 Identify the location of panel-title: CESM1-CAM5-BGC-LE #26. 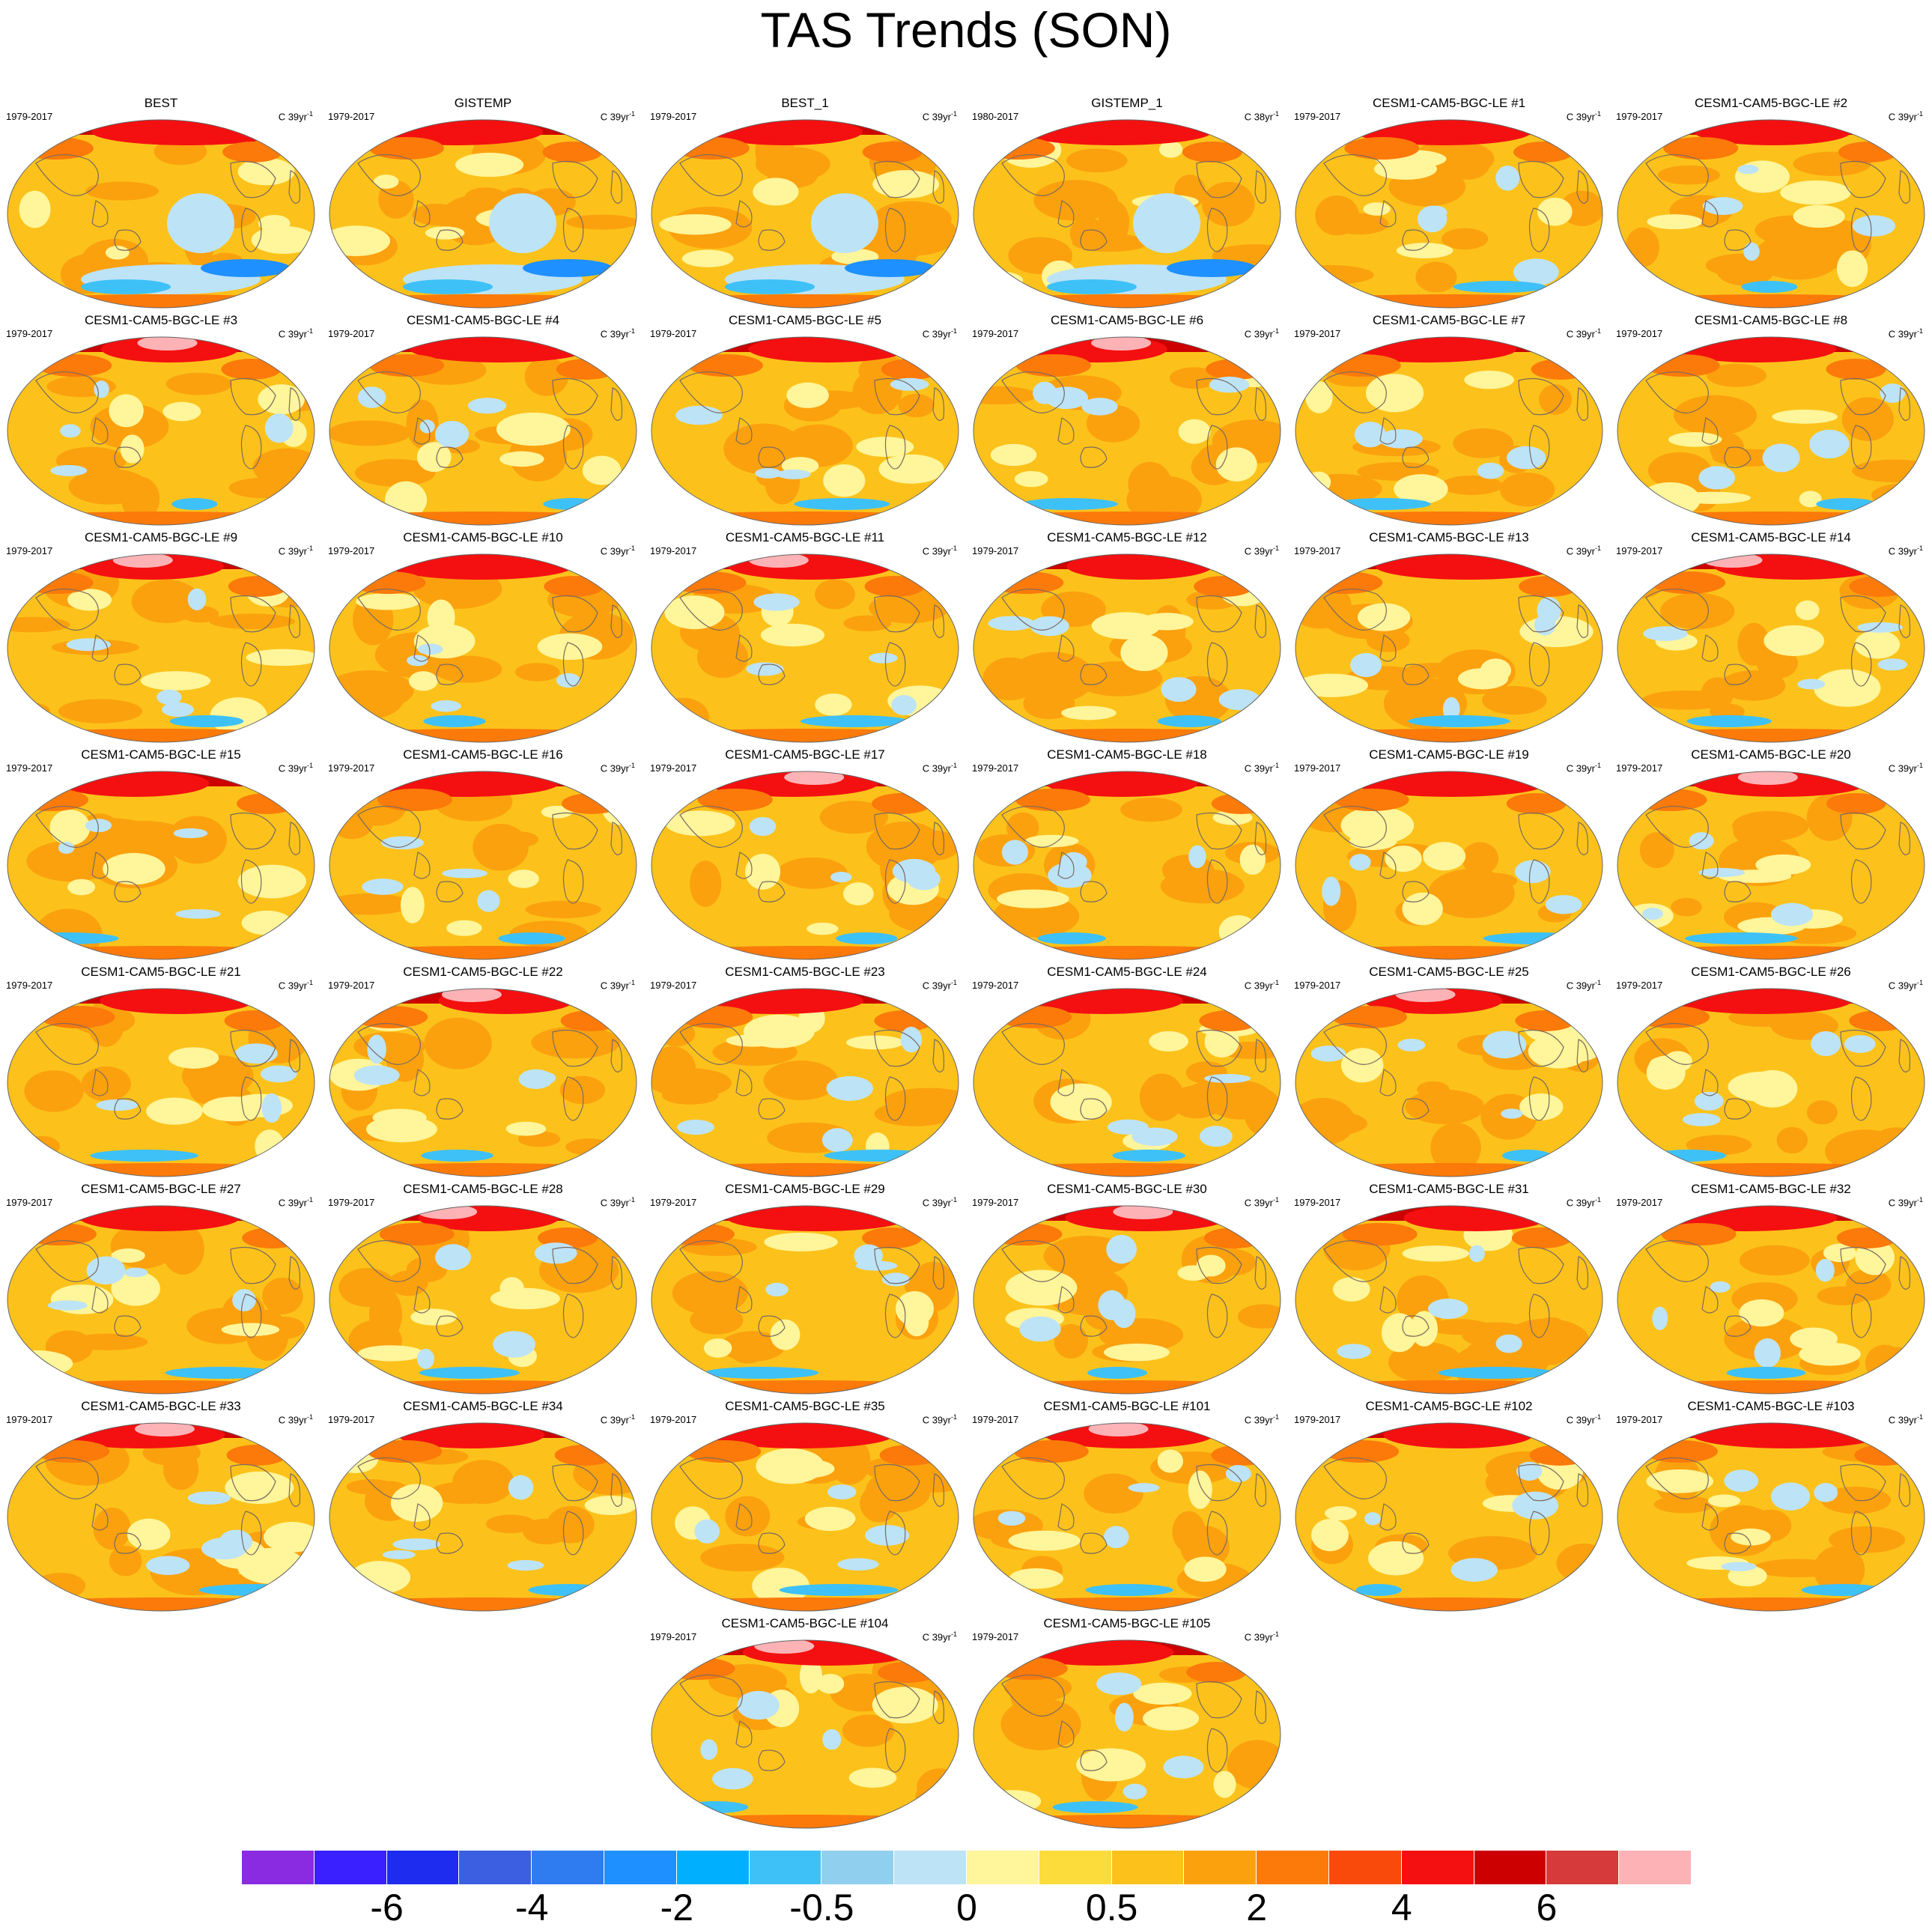
(1771, 972).